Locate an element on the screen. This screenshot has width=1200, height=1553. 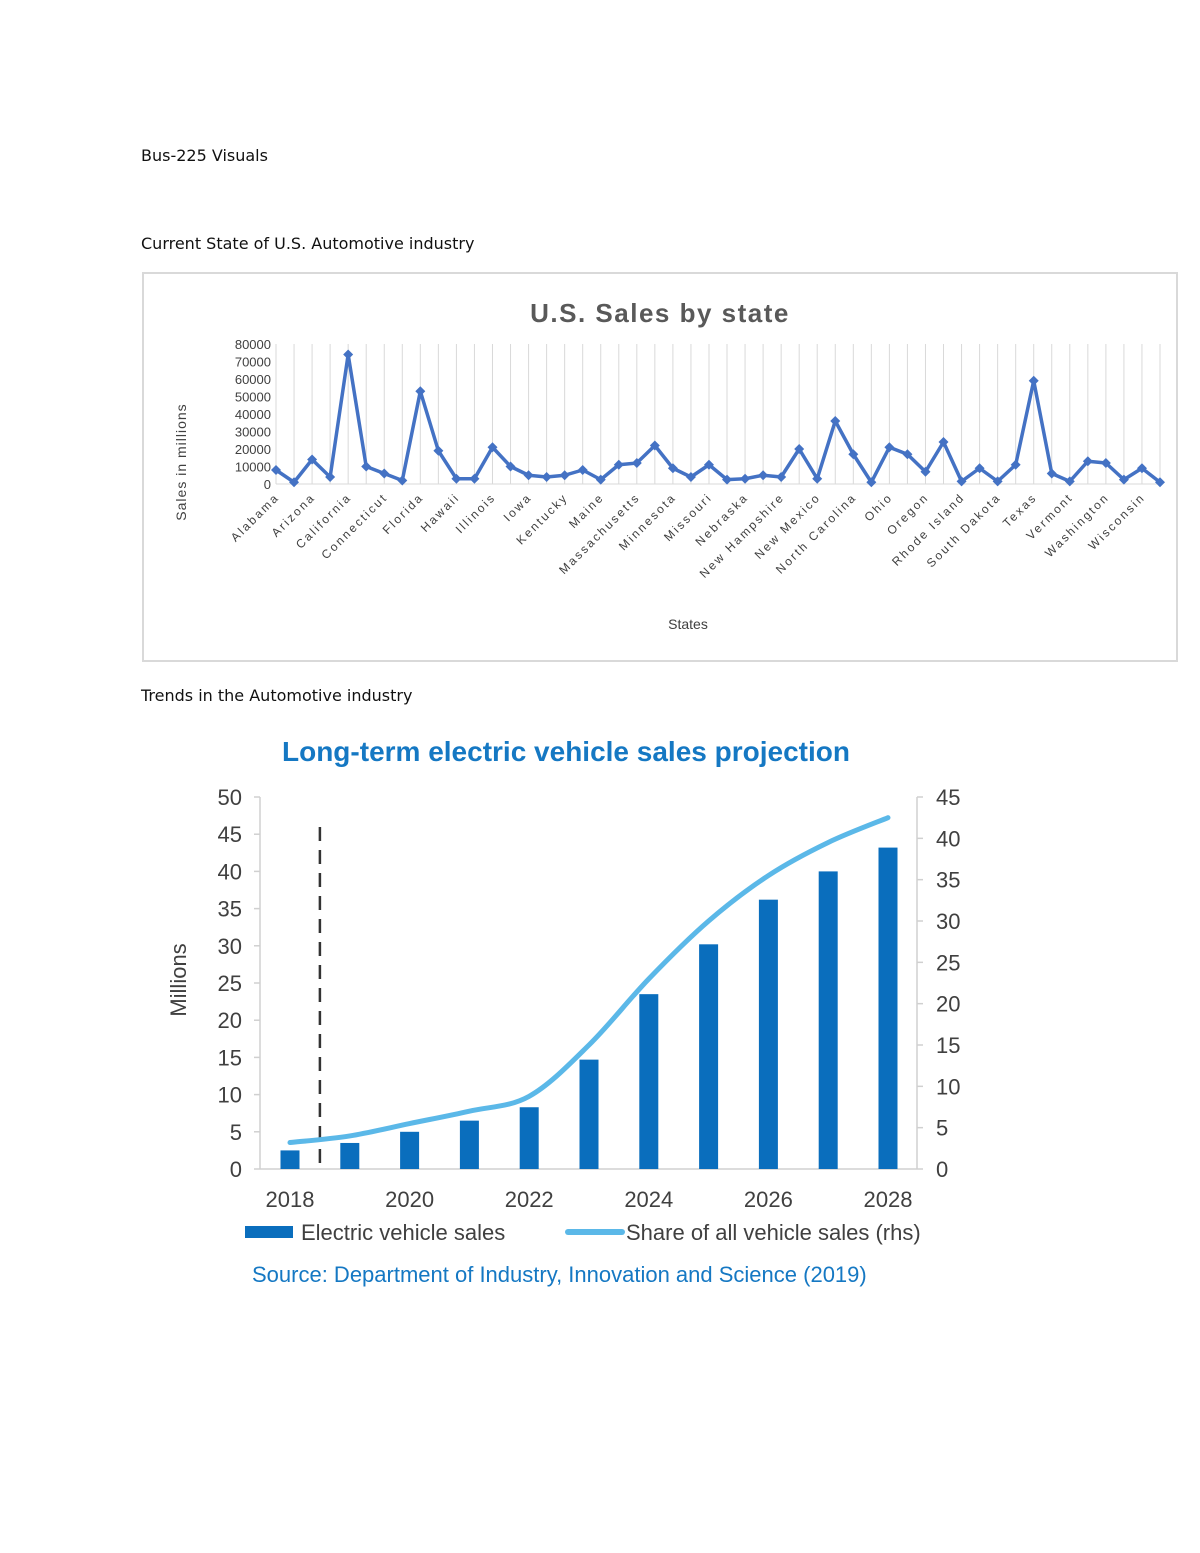
data-point-south-carolina is located at coordinates (979, 468).